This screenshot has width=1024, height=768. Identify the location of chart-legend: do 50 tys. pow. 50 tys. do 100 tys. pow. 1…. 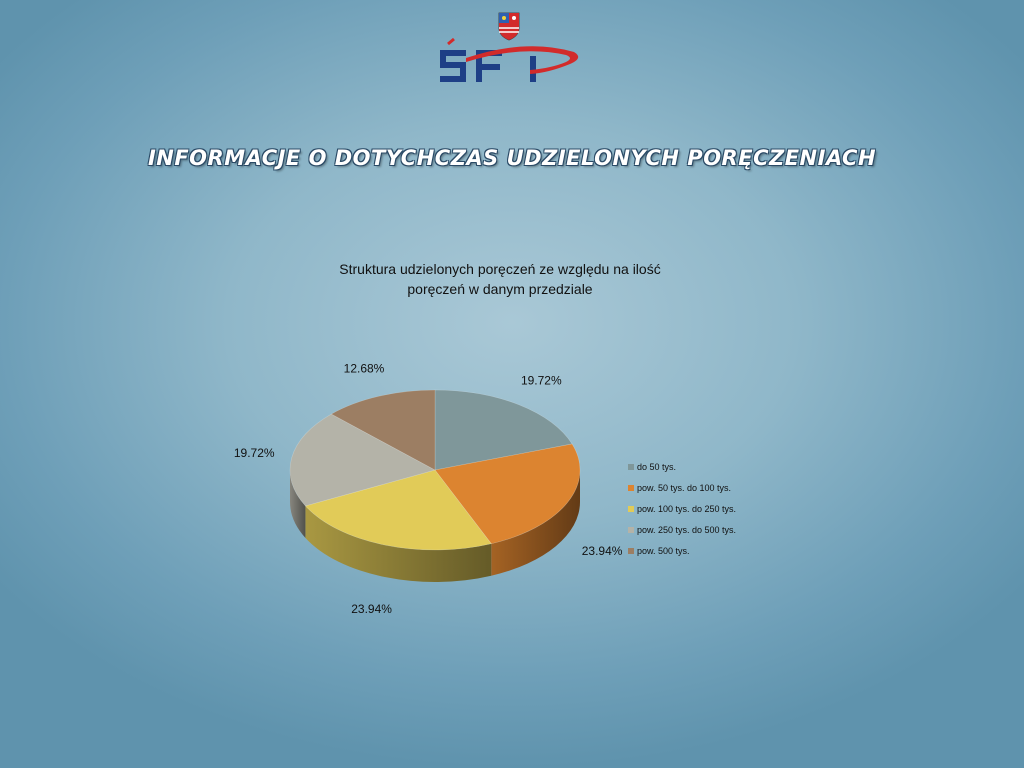
(708, 508).